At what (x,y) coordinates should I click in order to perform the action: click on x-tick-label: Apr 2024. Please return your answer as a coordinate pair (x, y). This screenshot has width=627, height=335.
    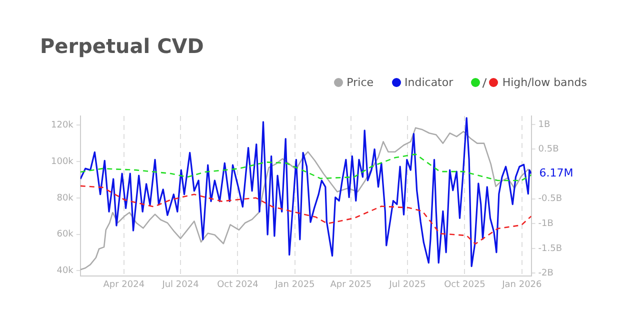
    Looking at the image, I should click on (124, 285).